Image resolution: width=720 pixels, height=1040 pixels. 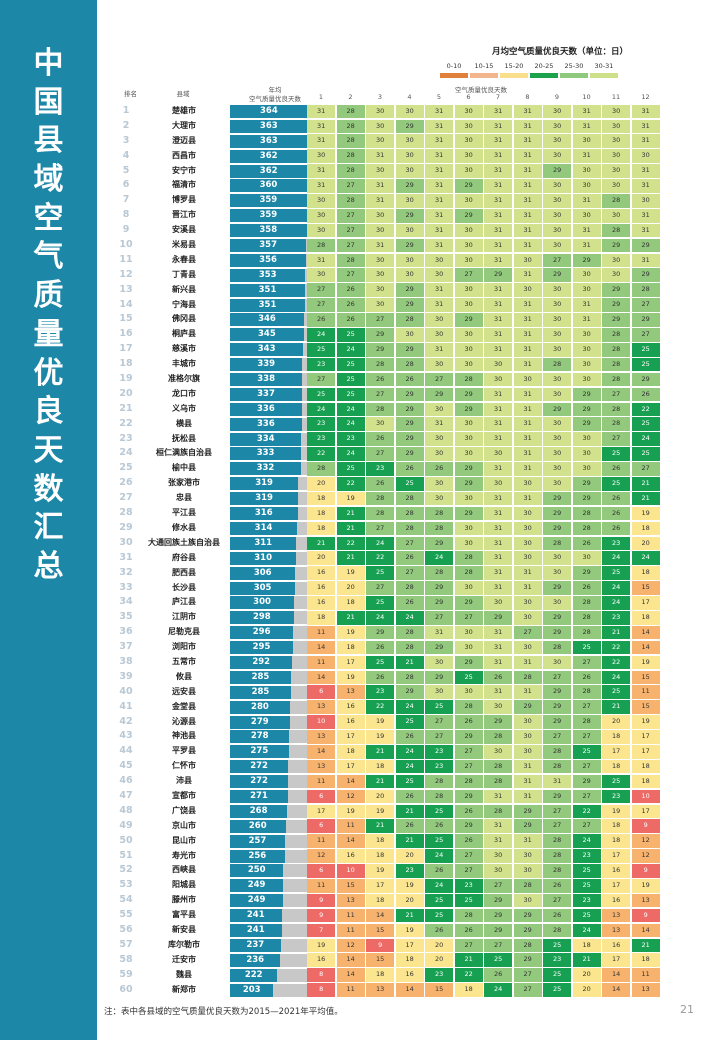 What do you see at coordinates (48, 102) in the screenshot?
I see `side-title-char: 国` at bounding box center [48, 102].